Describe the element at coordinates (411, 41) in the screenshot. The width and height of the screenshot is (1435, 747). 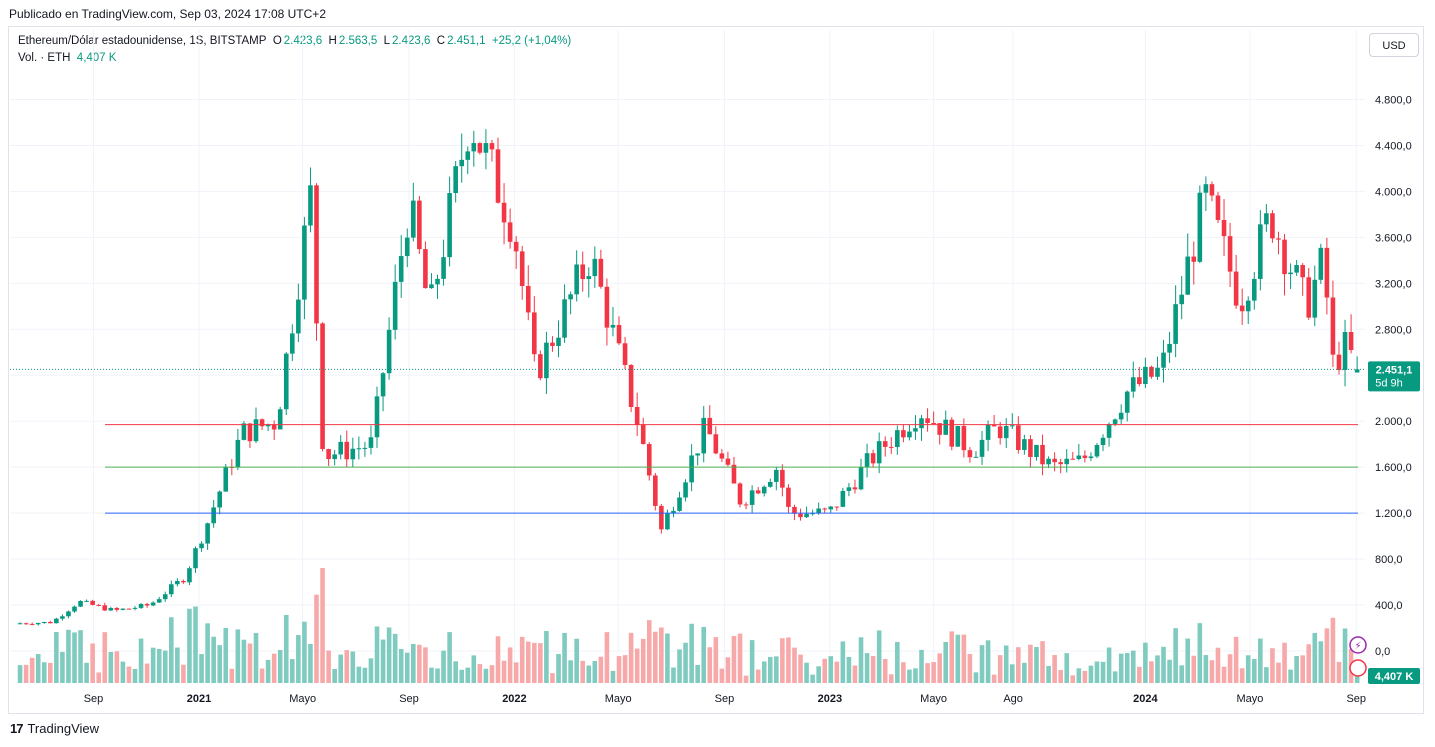
I see `low-value: 2.423,6` at that location.